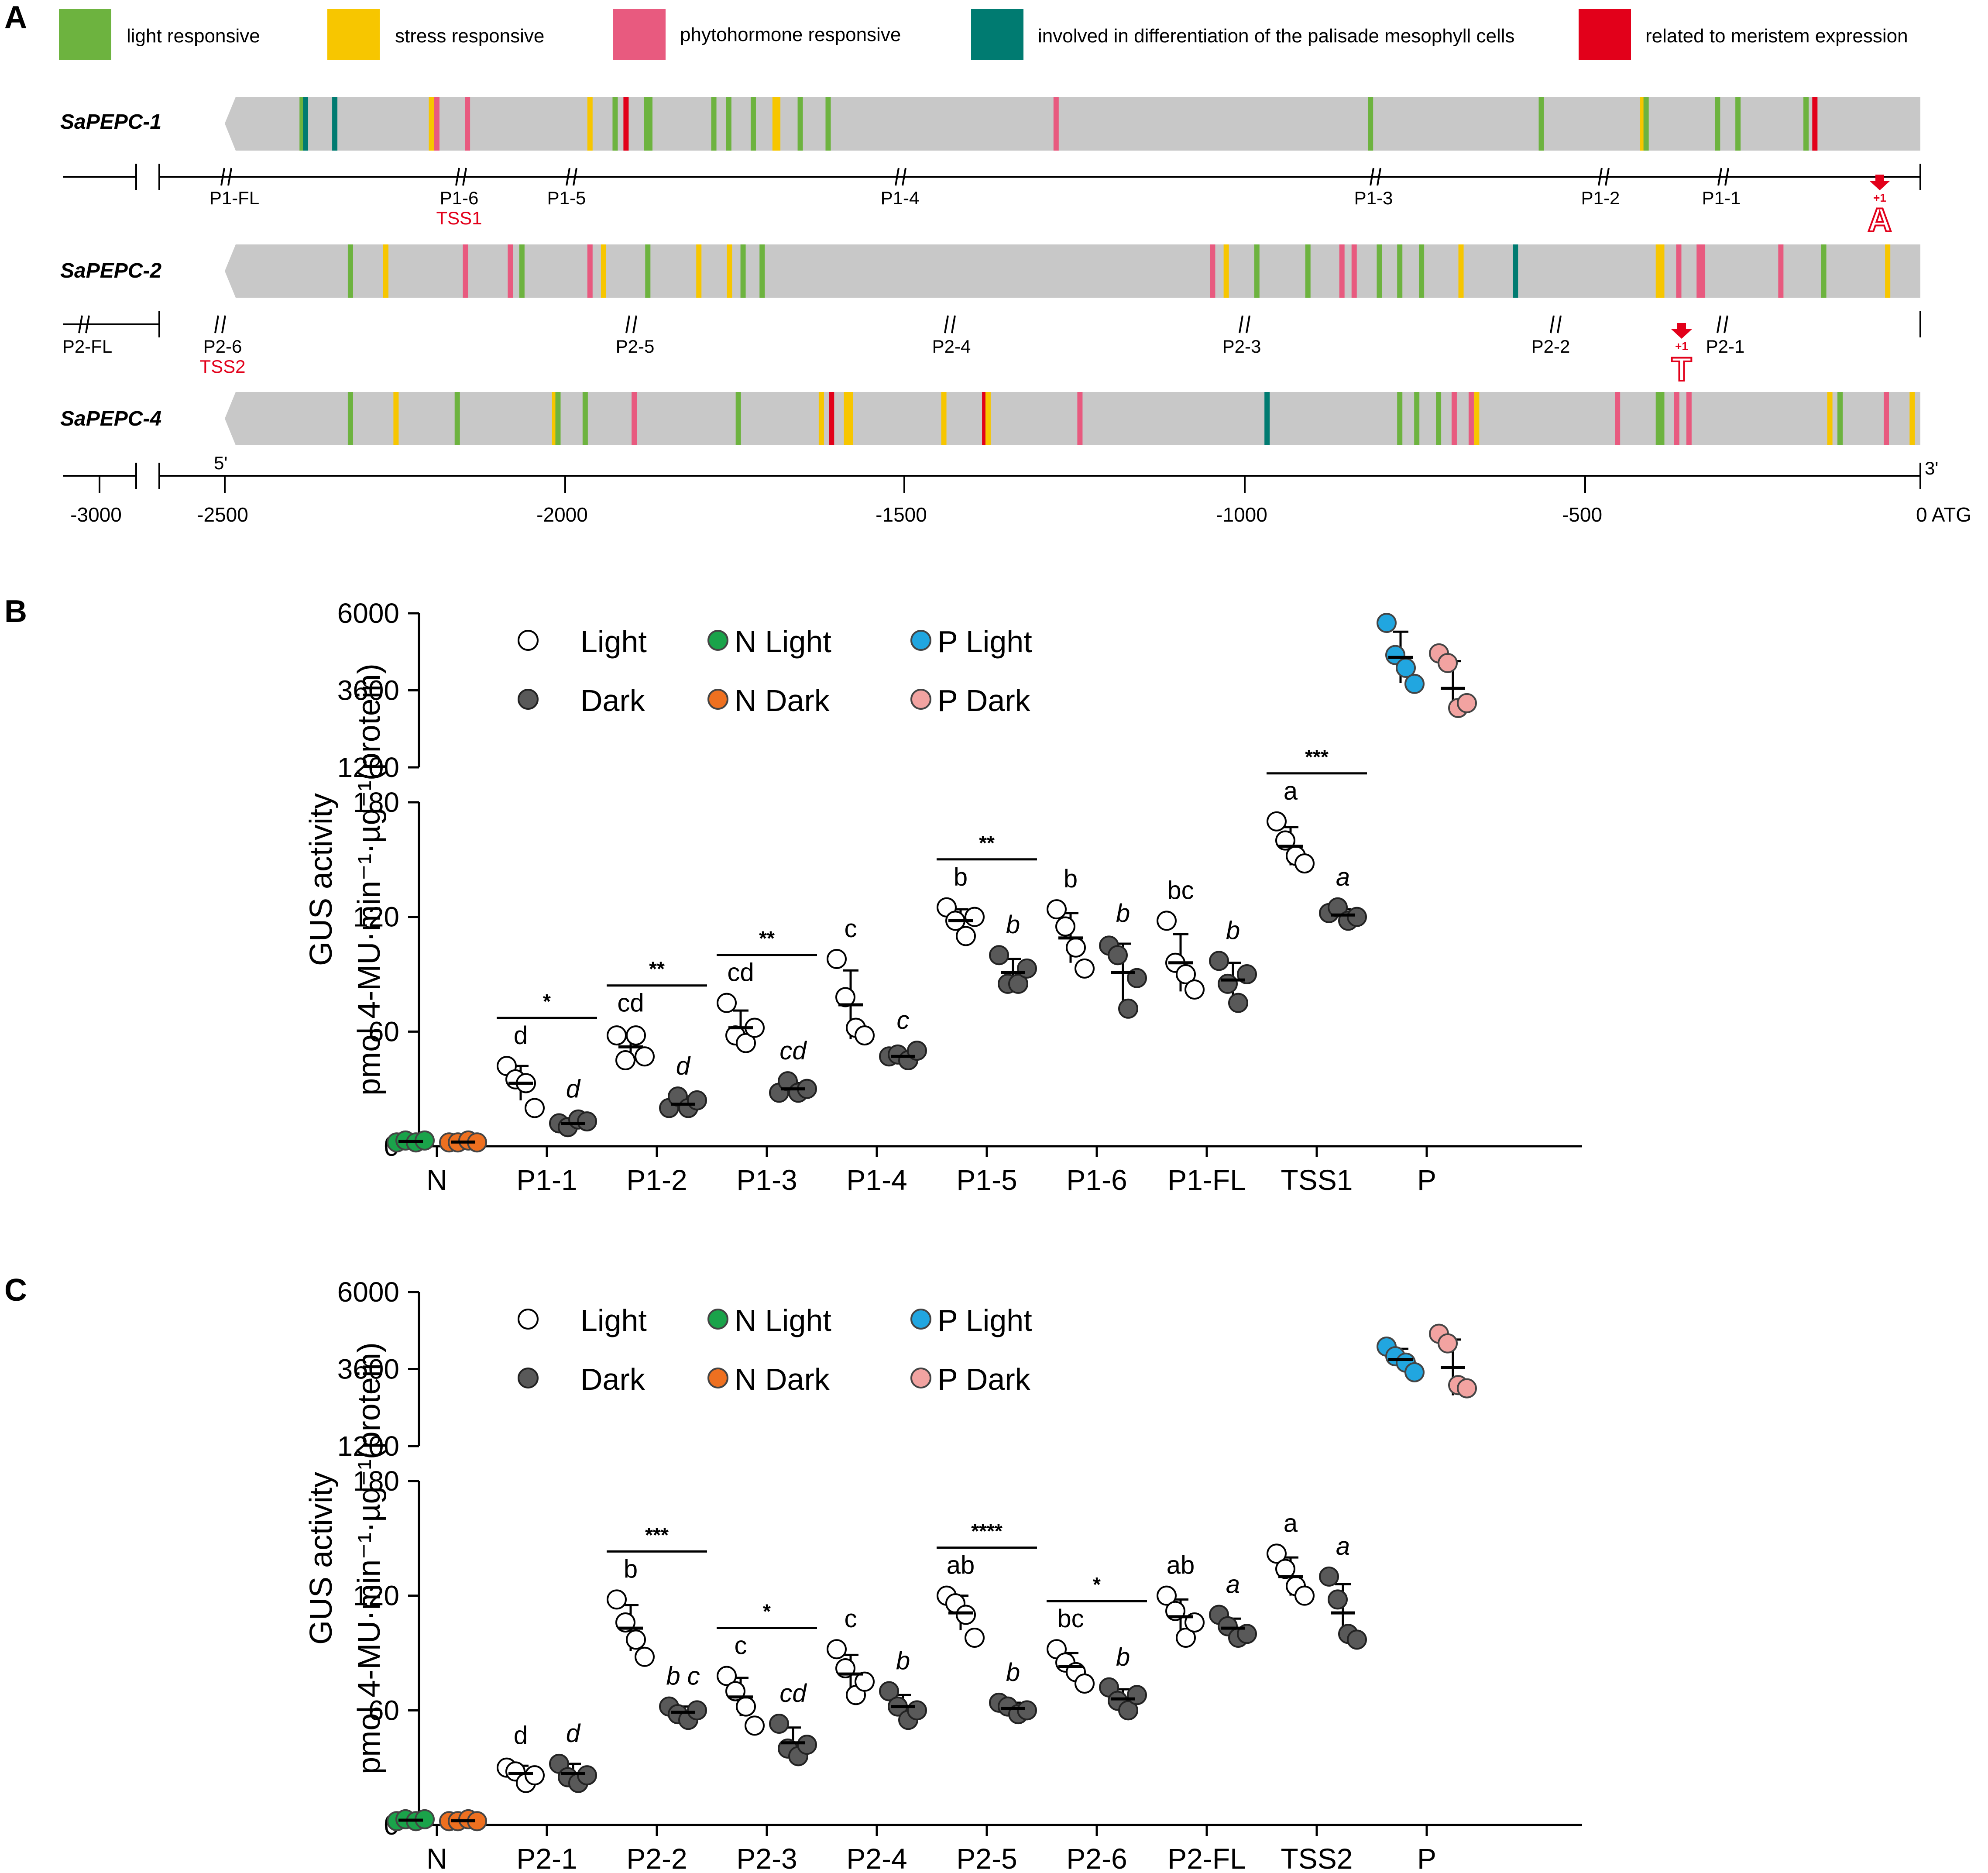 The image size is (1988, 1873). Describe the element at coordinates (1815, 124) in the screenshot. I see `element-mark-meristem` at that location.